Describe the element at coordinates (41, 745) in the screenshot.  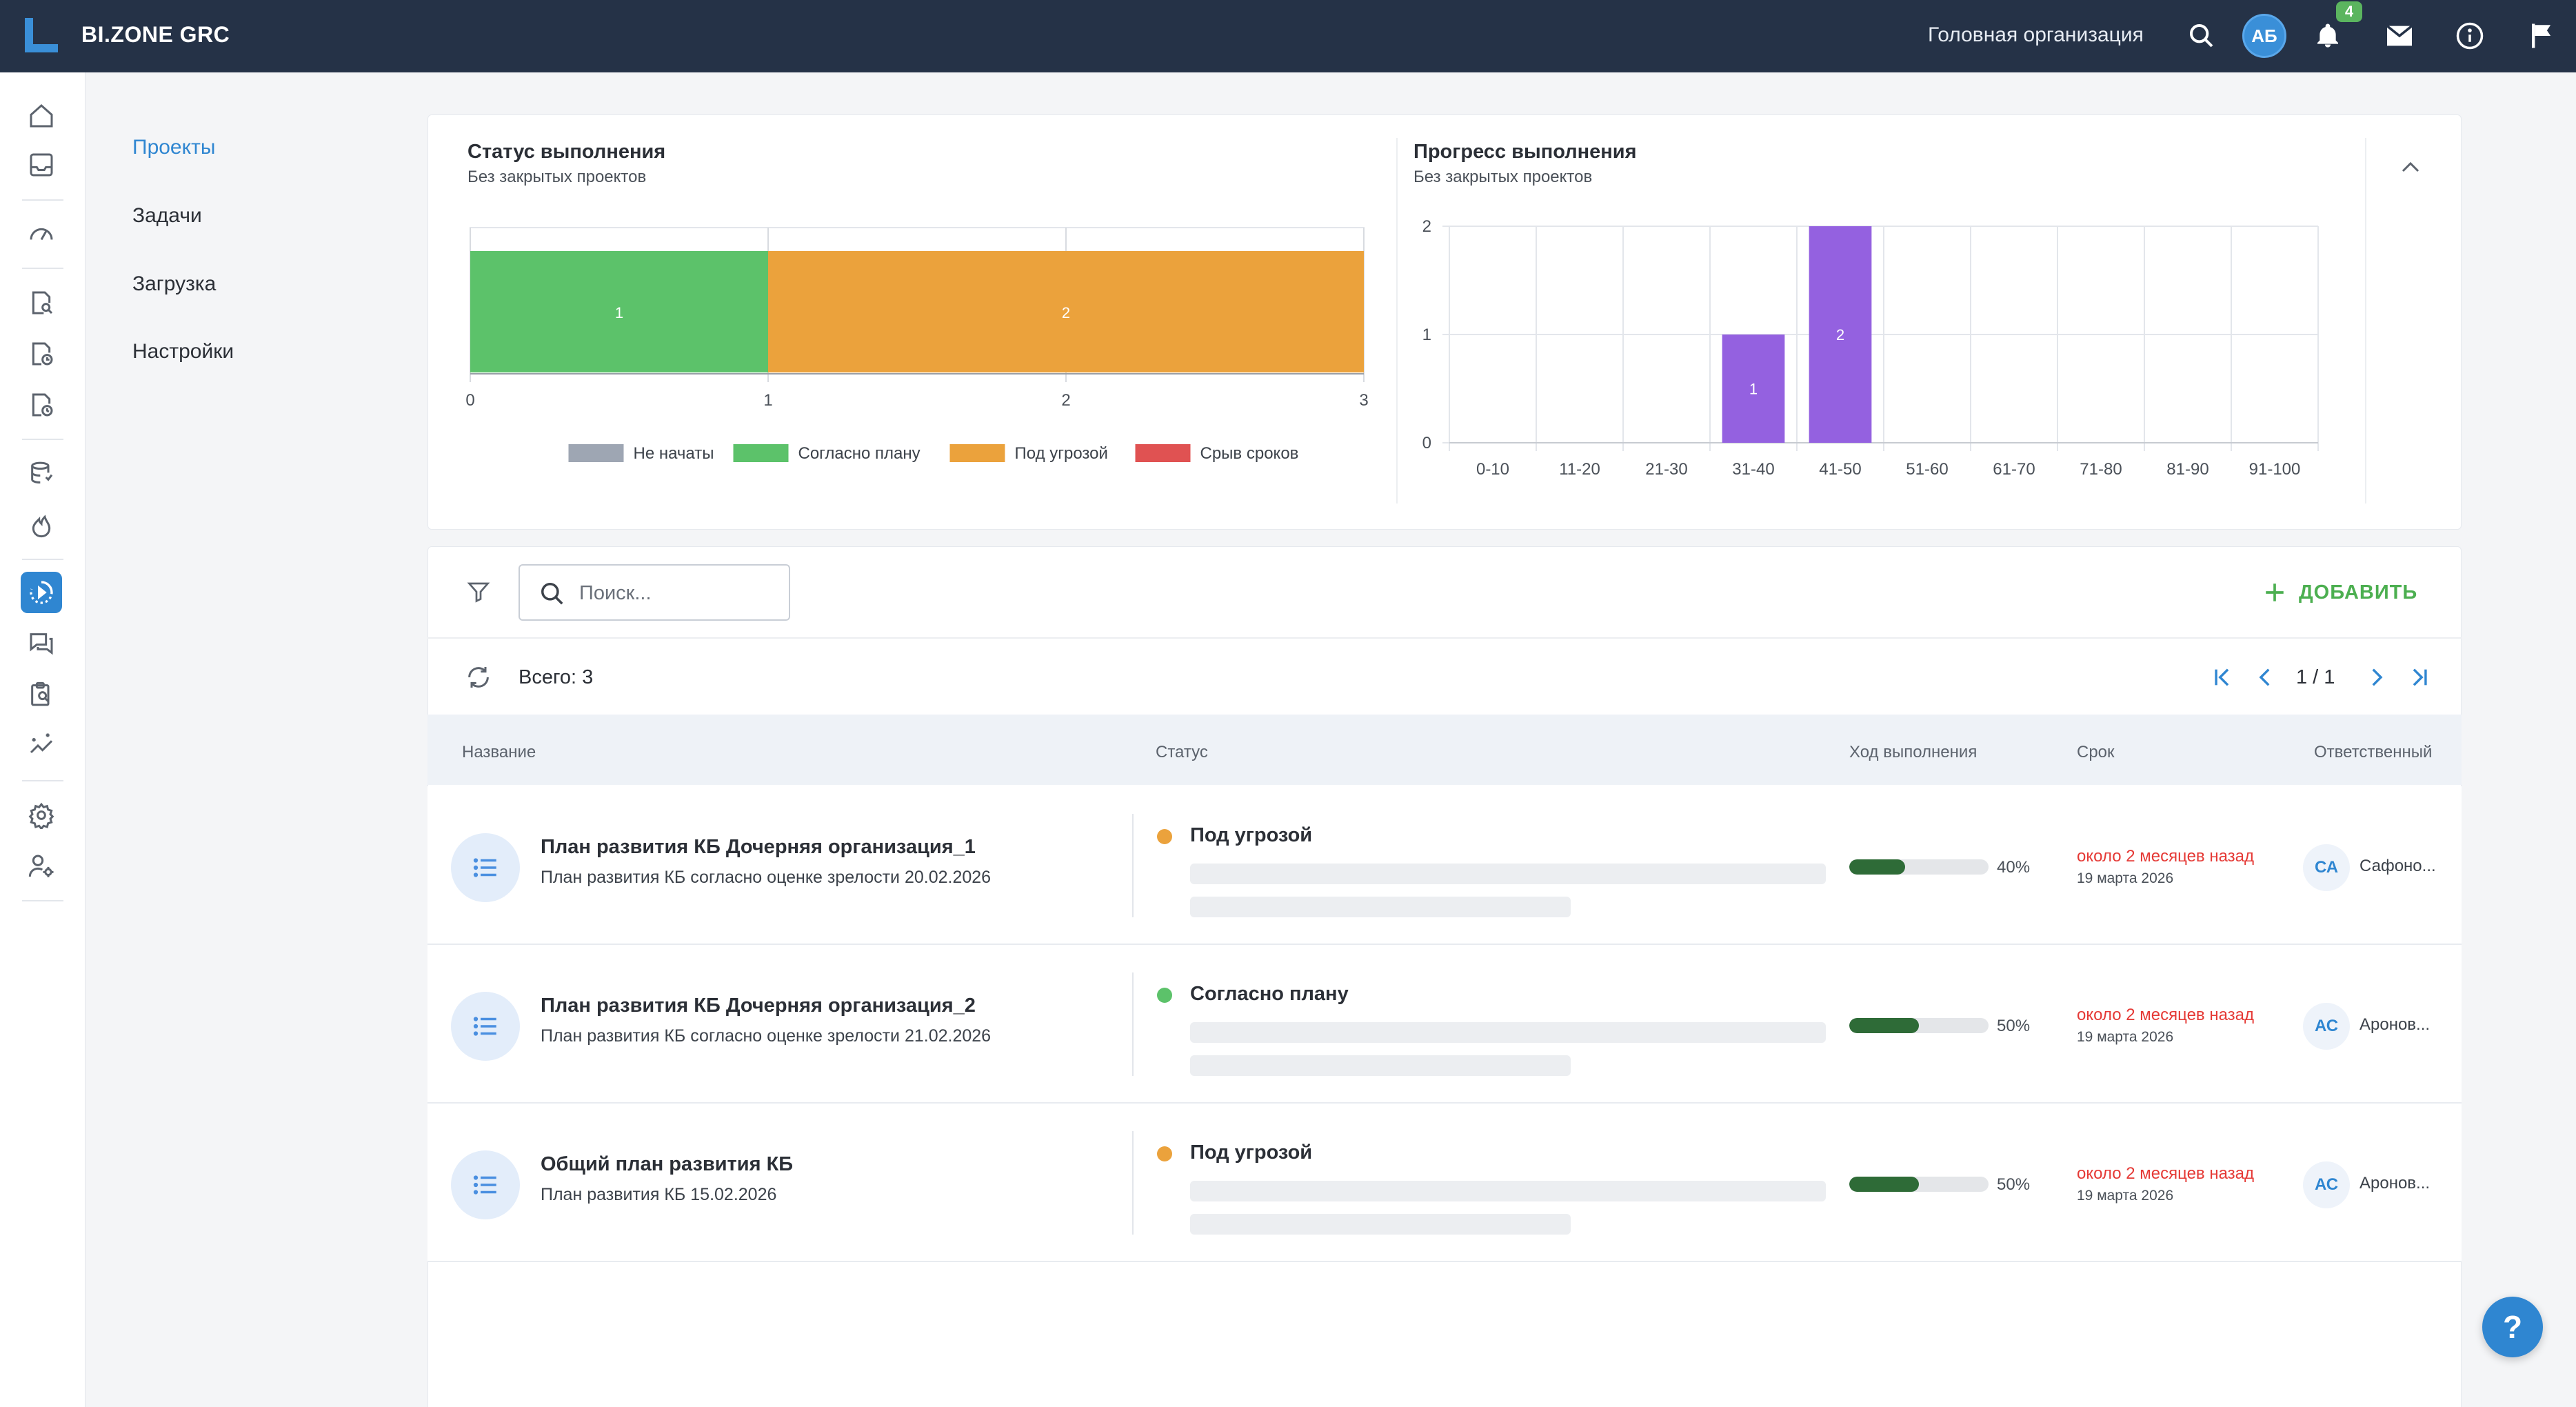
I see `analytics-icon` at that location.